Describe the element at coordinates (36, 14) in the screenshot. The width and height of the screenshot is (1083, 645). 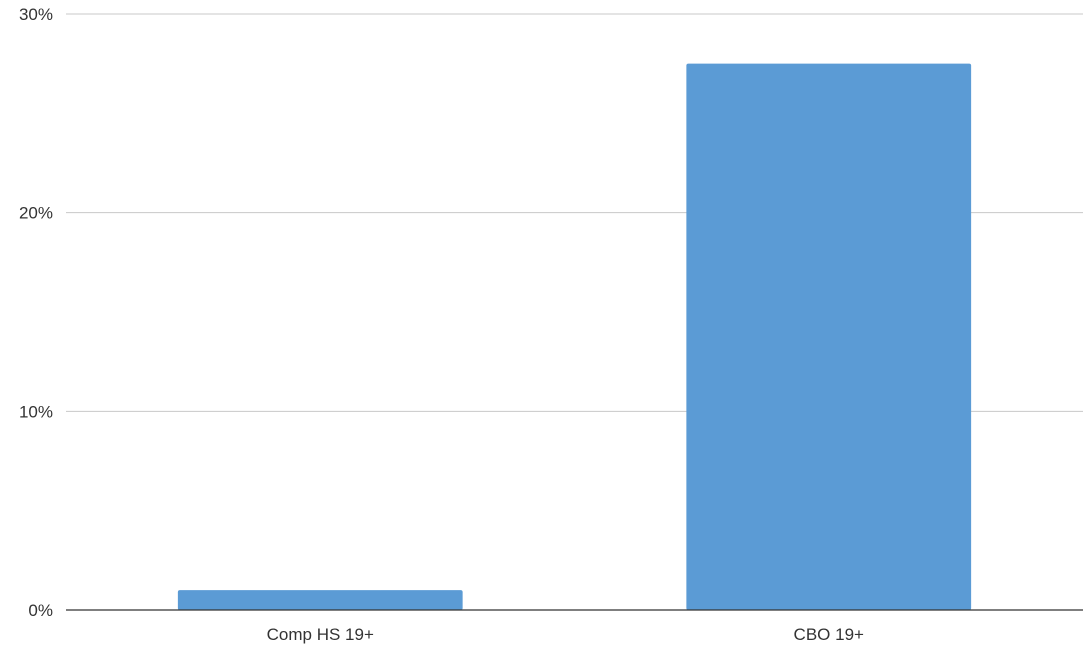
I see `y-tick-label: 30%` at that location.